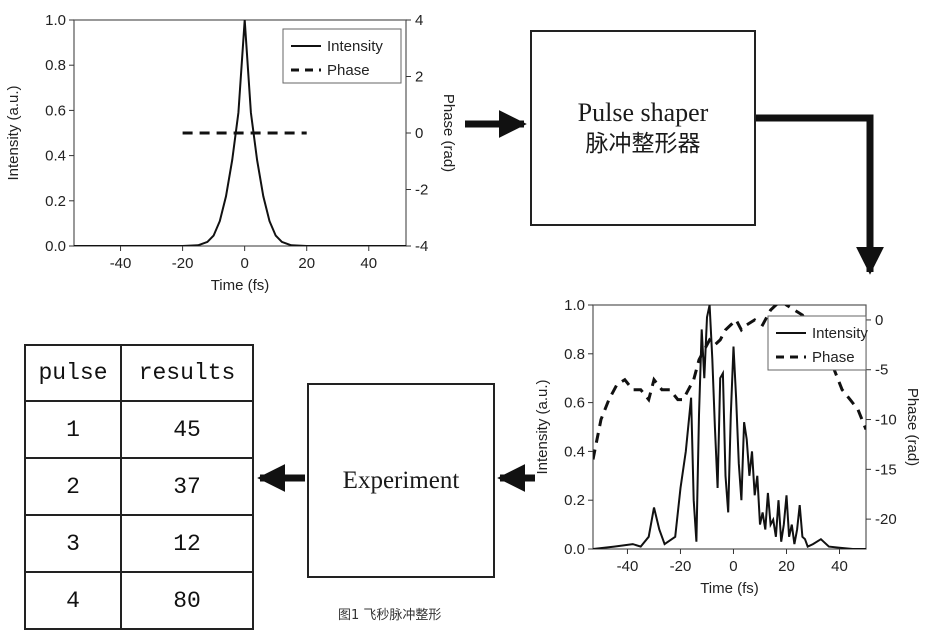 The width and height of the screenshot is (931, 637). I want to click on result-cell: 12, so click(187, 543).